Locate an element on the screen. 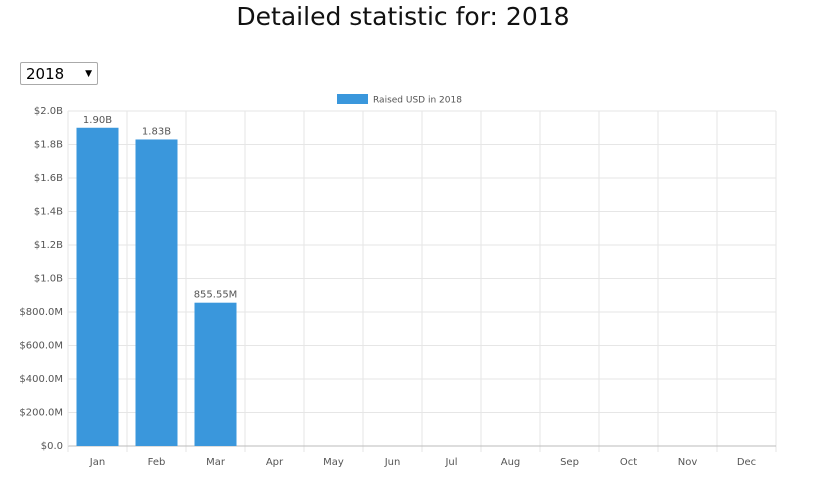 This screenshot has height=483, width=820. x-tick-label: Mar is located at coordinates (216, 462).